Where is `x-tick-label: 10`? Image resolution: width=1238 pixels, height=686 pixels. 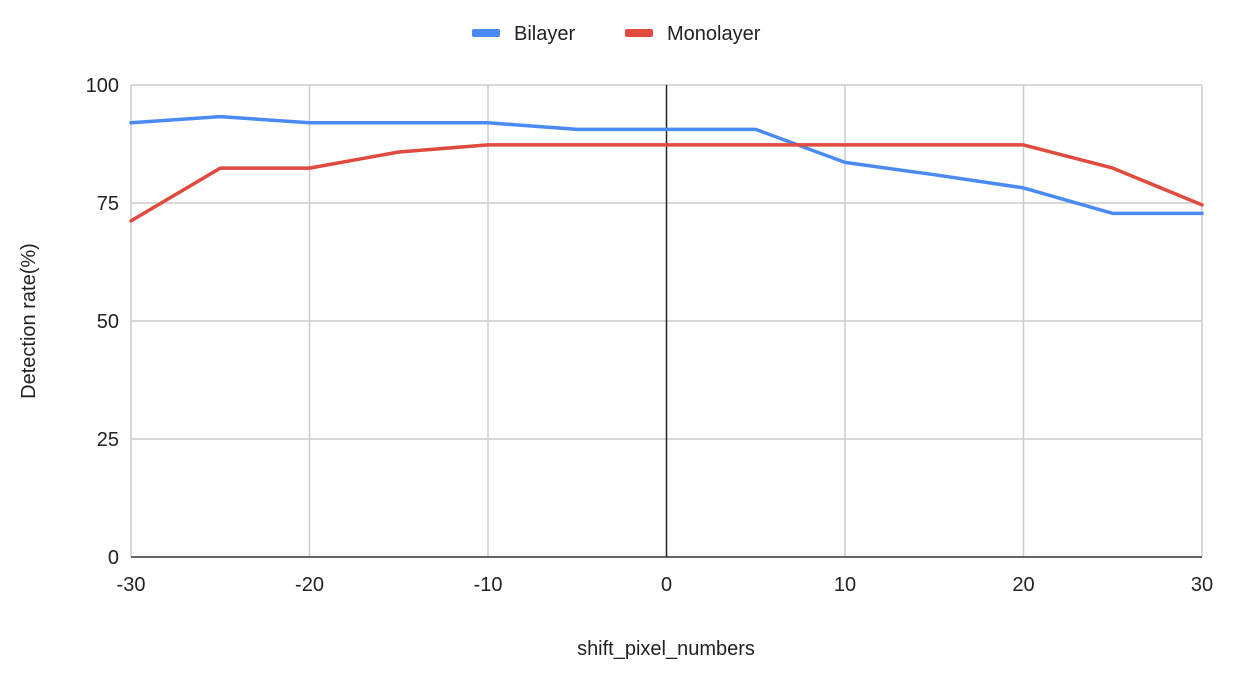 x-tick-label: 10 is located at coordinates (845, 585).